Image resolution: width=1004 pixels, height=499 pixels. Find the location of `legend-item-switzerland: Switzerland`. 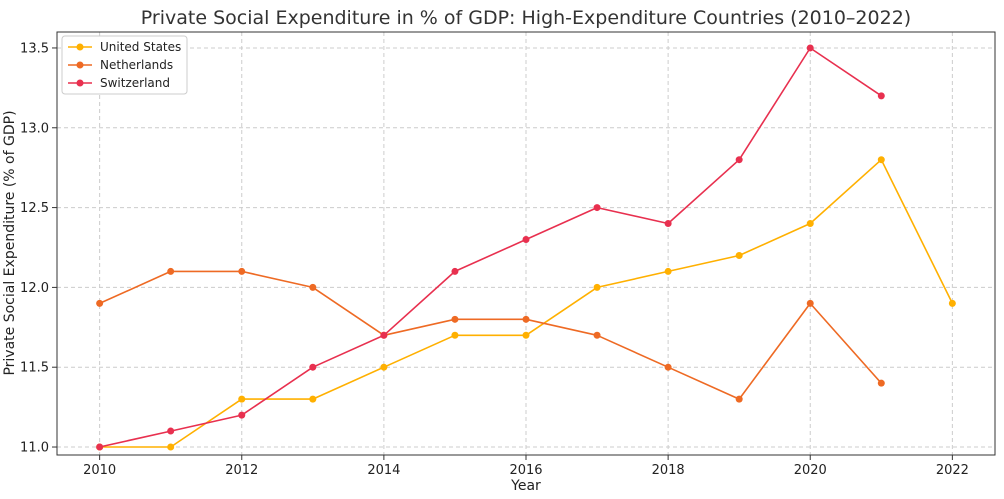

legend-item-switzerland: Switzerland is located at coordinates (119, 83).